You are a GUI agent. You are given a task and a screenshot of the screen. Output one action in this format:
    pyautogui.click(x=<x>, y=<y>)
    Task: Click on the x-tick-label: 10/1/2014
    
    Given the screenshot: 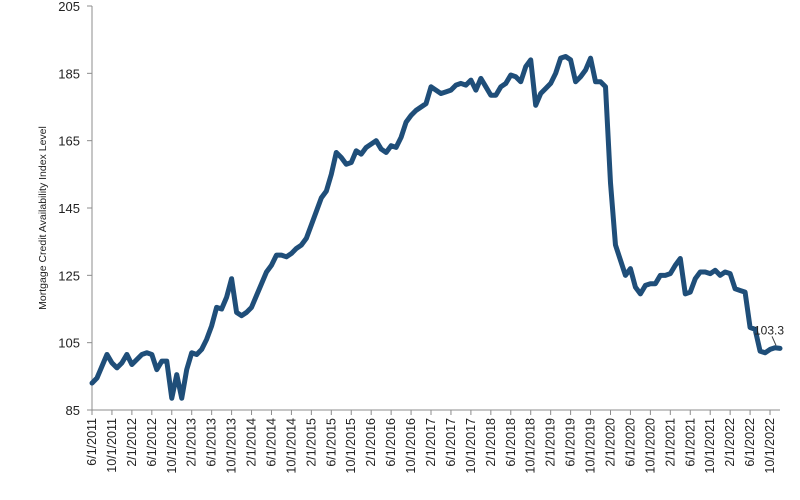 What is the action you would take?
    pyautogui.click(x=291, y=446)
    